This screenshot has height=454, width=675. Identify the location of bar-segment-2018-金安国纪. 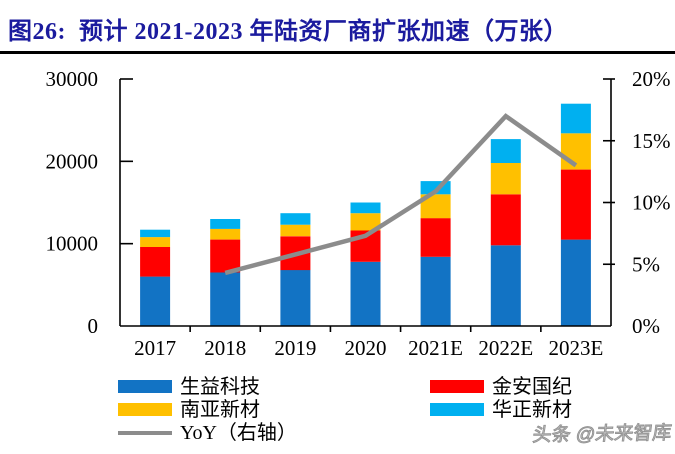
(225, 256).